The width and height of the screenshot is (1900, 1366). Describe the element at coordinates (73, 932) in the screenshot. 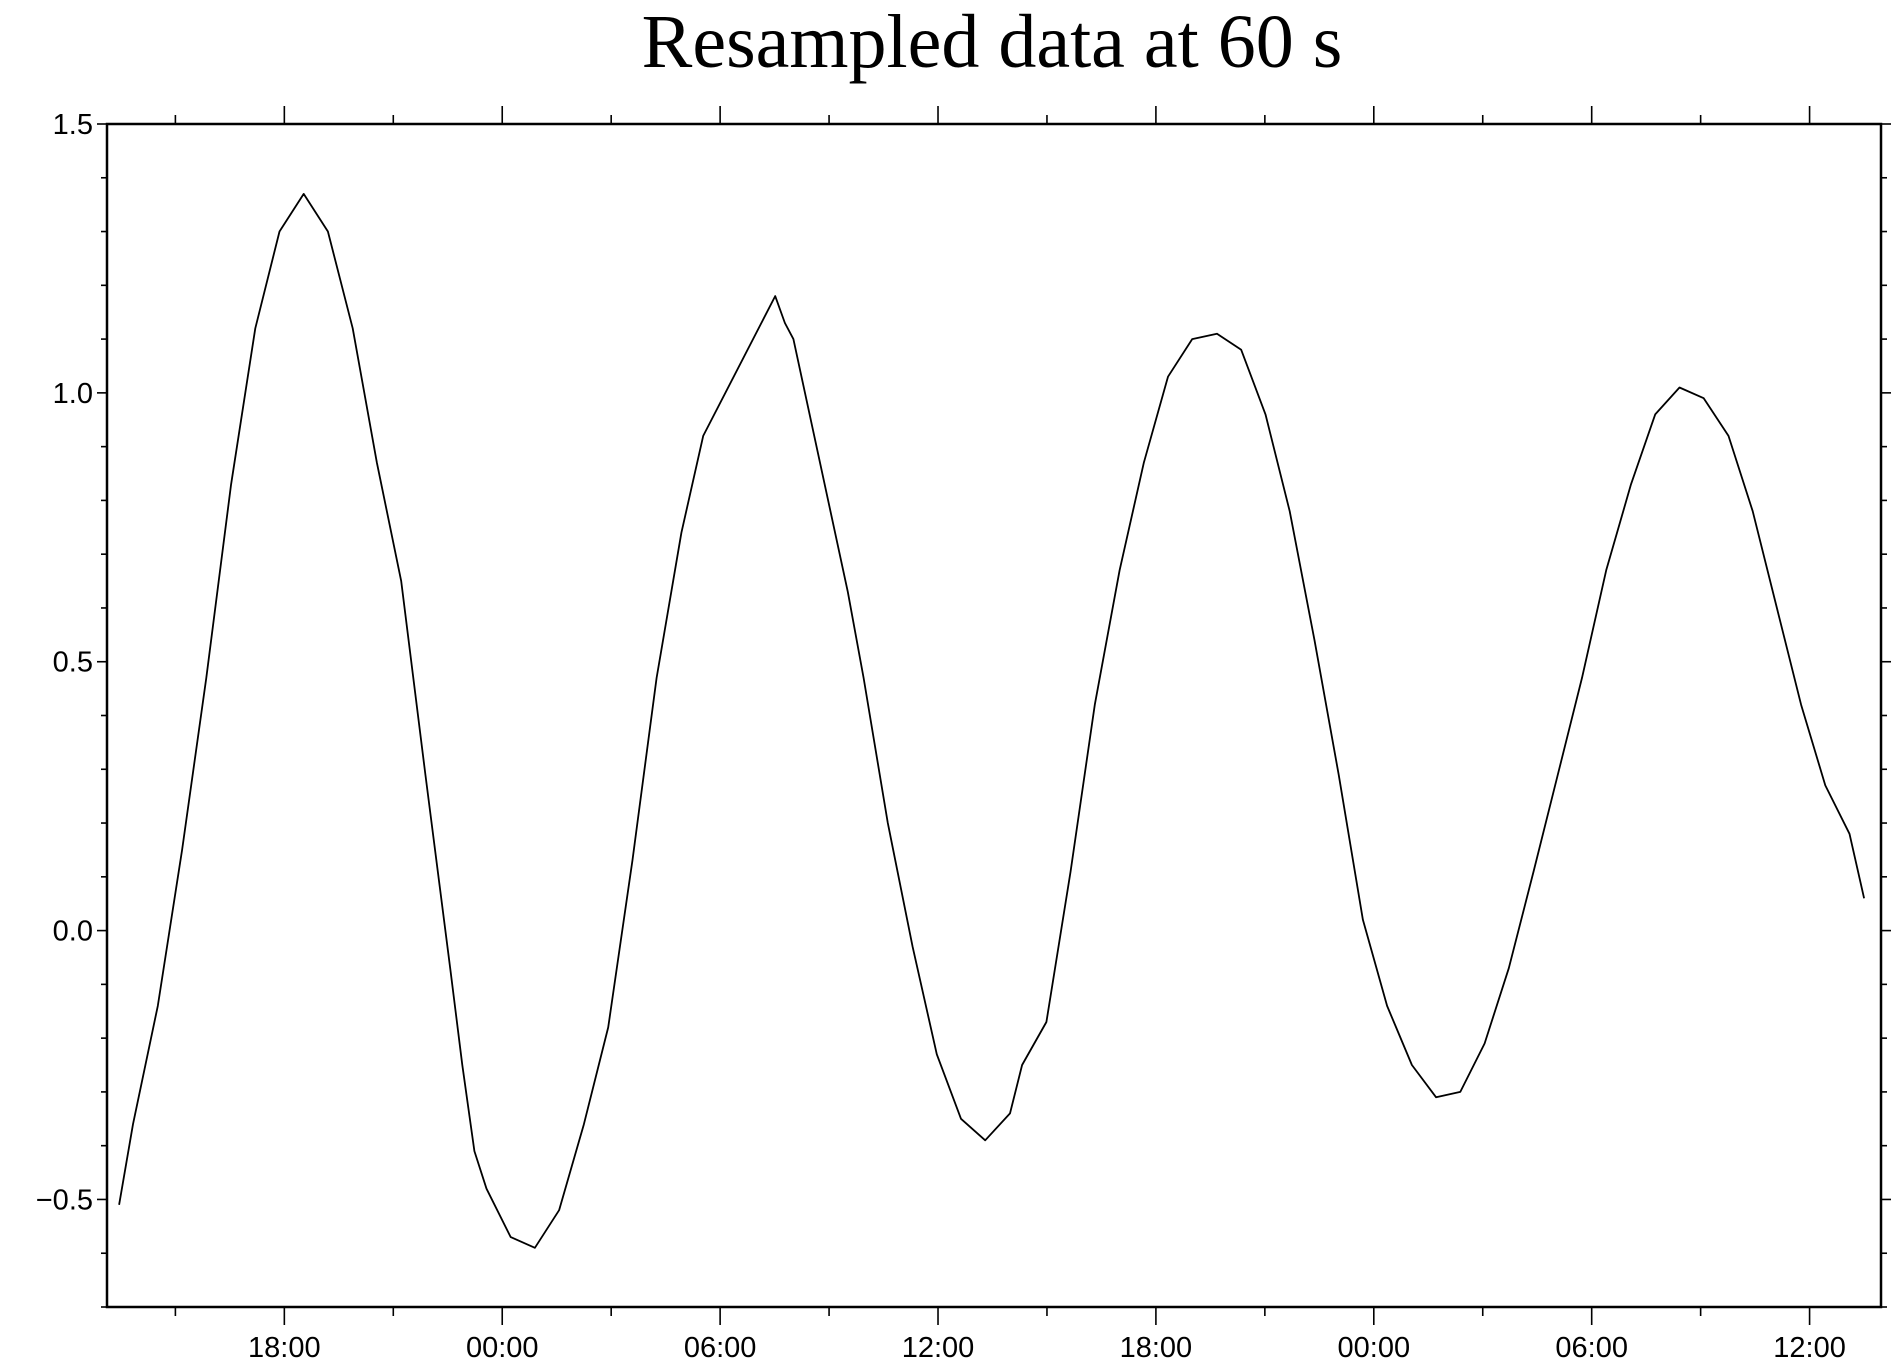

I see `y-tick-label: 0.0` at that location.